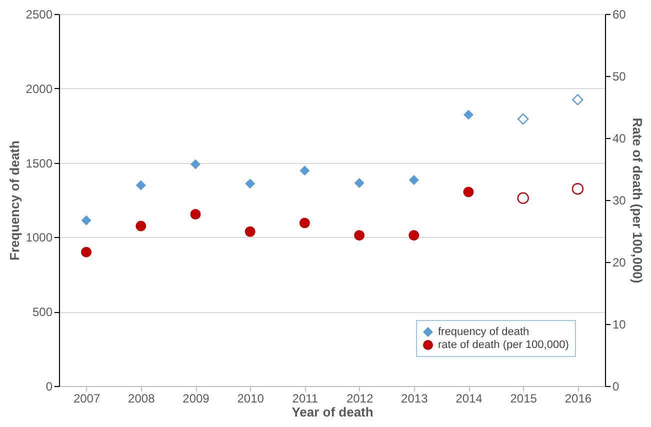  I want to click on x-tick-label: 2007, so click(86, 399).